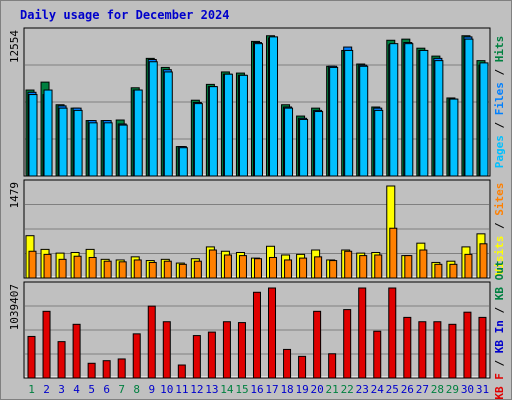 The width and height of the screenshot is (512, 400). What do you see at coordinates (392, 389) in the screenshot?
I see `day-label-25: 25` at bounding box center [392, 389].